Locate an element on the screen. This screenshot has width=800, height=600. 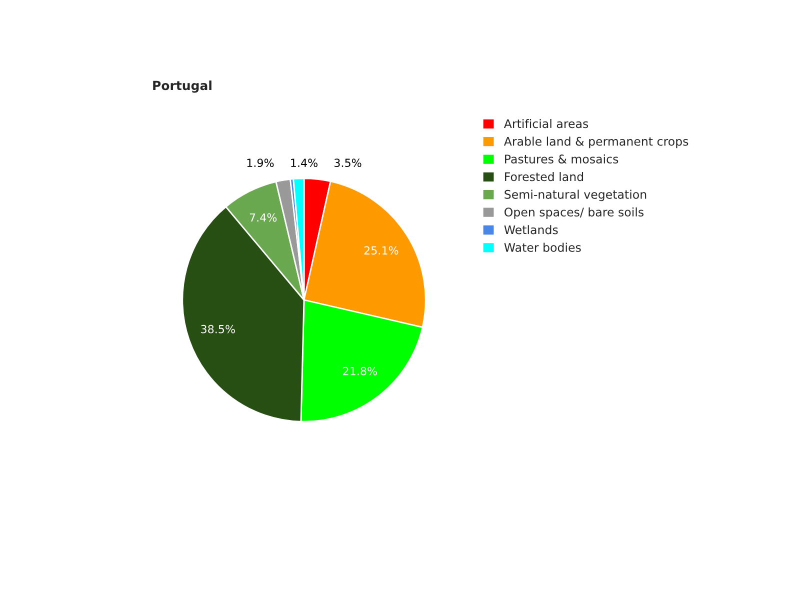
data-label: 25.1% is located at coordinates (381, 250).